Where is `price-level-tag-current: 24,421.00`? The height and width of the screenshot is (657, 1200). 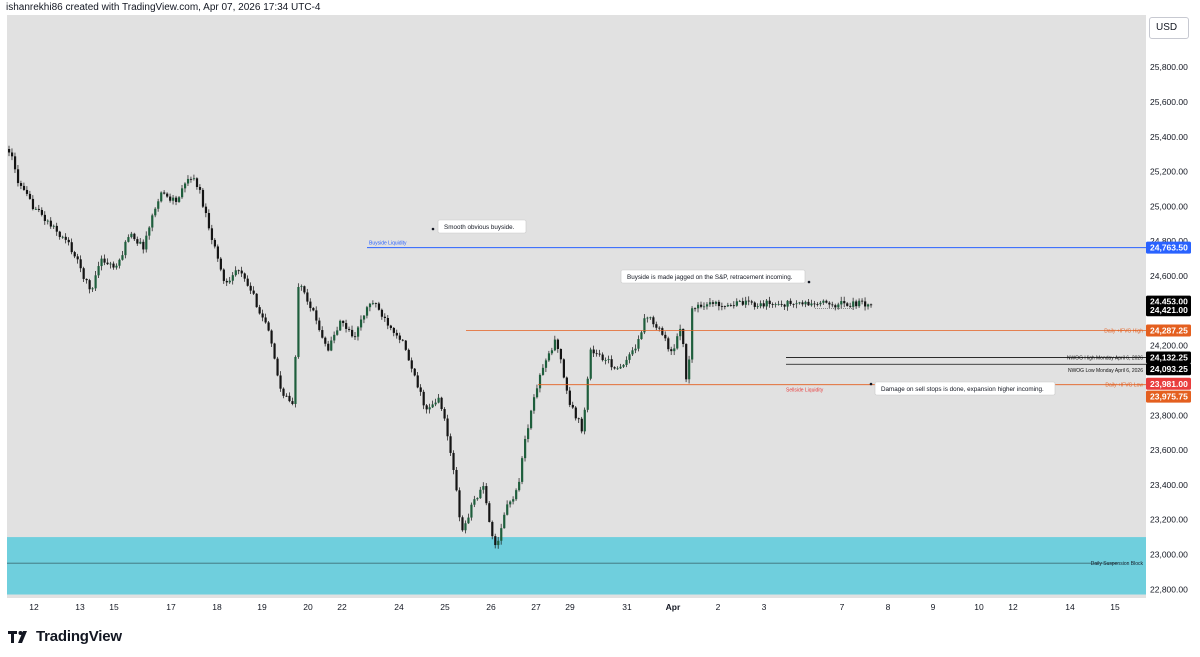 price-level-tag-current: 24,421.00 is located at coordinates (1168, 310).